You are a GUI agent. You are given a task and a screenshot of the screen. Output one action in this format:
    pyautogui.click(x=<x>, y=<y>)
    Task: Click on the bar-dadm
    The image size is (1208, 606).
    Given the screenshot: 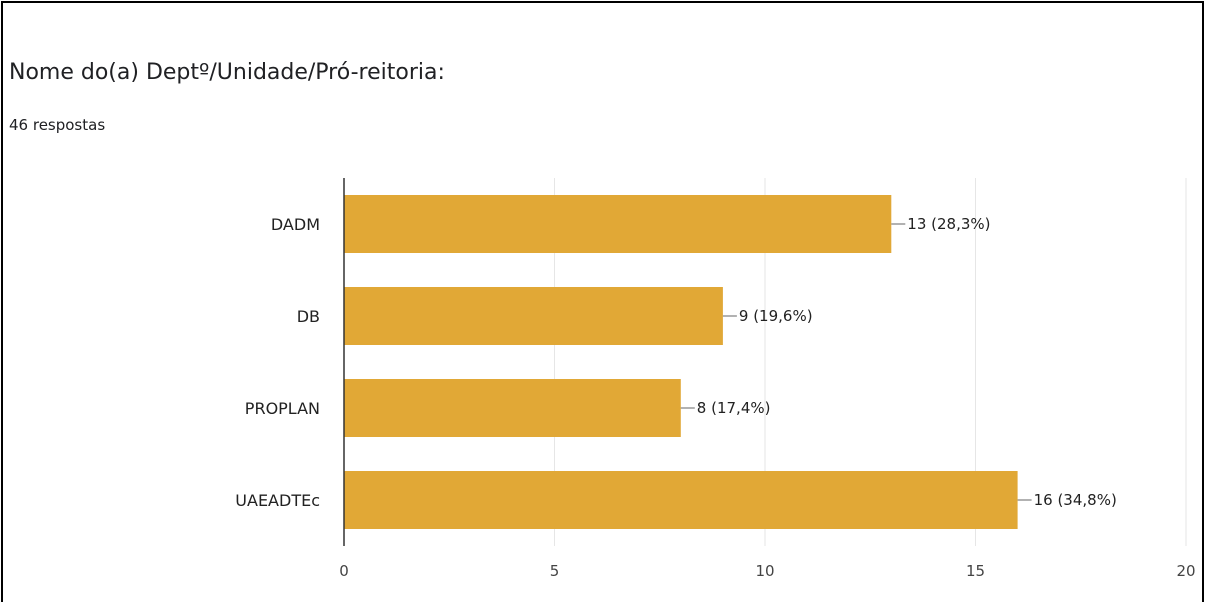 What is the action you would take?
    pyautogui.click(x=618, y=224)
    